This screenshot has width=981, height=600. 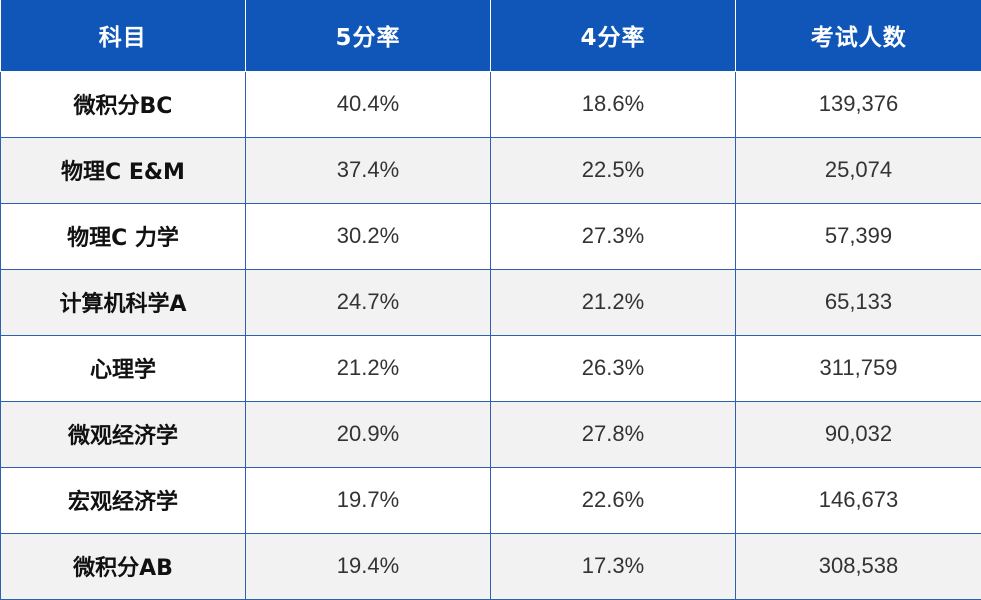 I want to click on table-header: 科目 5分率 4分率 考试人数, so click(x=491, y=35).